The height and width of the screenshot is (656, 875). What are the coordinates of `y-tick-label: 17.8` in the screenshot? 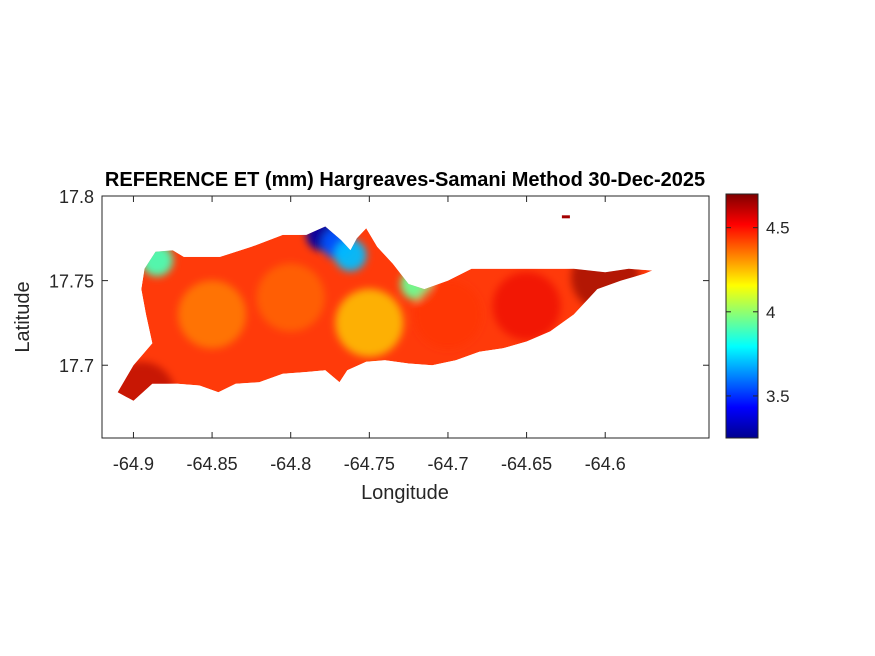 It's located at (76, 197).